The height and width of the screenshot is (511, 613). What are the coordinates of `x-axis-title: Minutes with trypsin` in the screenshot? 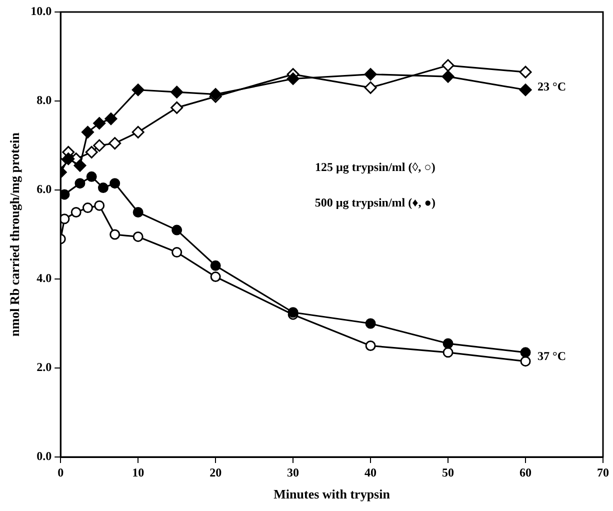 It's located at (332, 494).